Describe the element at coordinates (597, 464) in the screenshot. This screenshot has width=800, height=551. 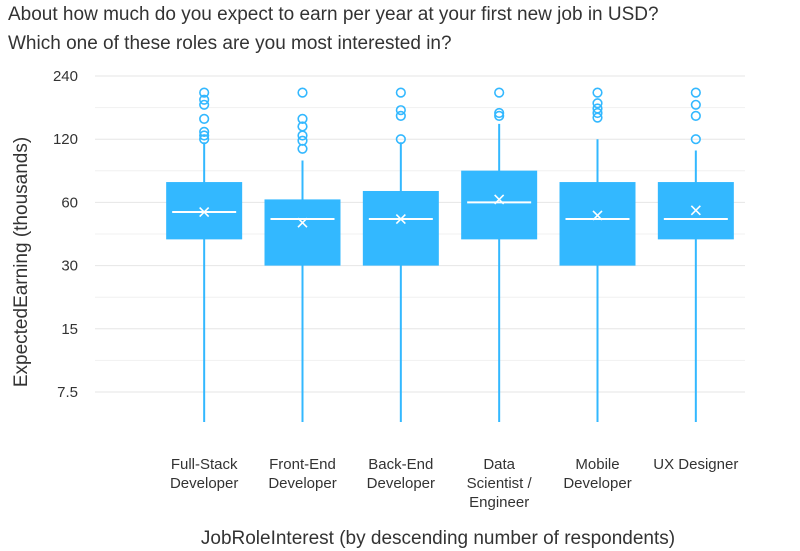
I see `x-tick-label: Mobile` at that location.